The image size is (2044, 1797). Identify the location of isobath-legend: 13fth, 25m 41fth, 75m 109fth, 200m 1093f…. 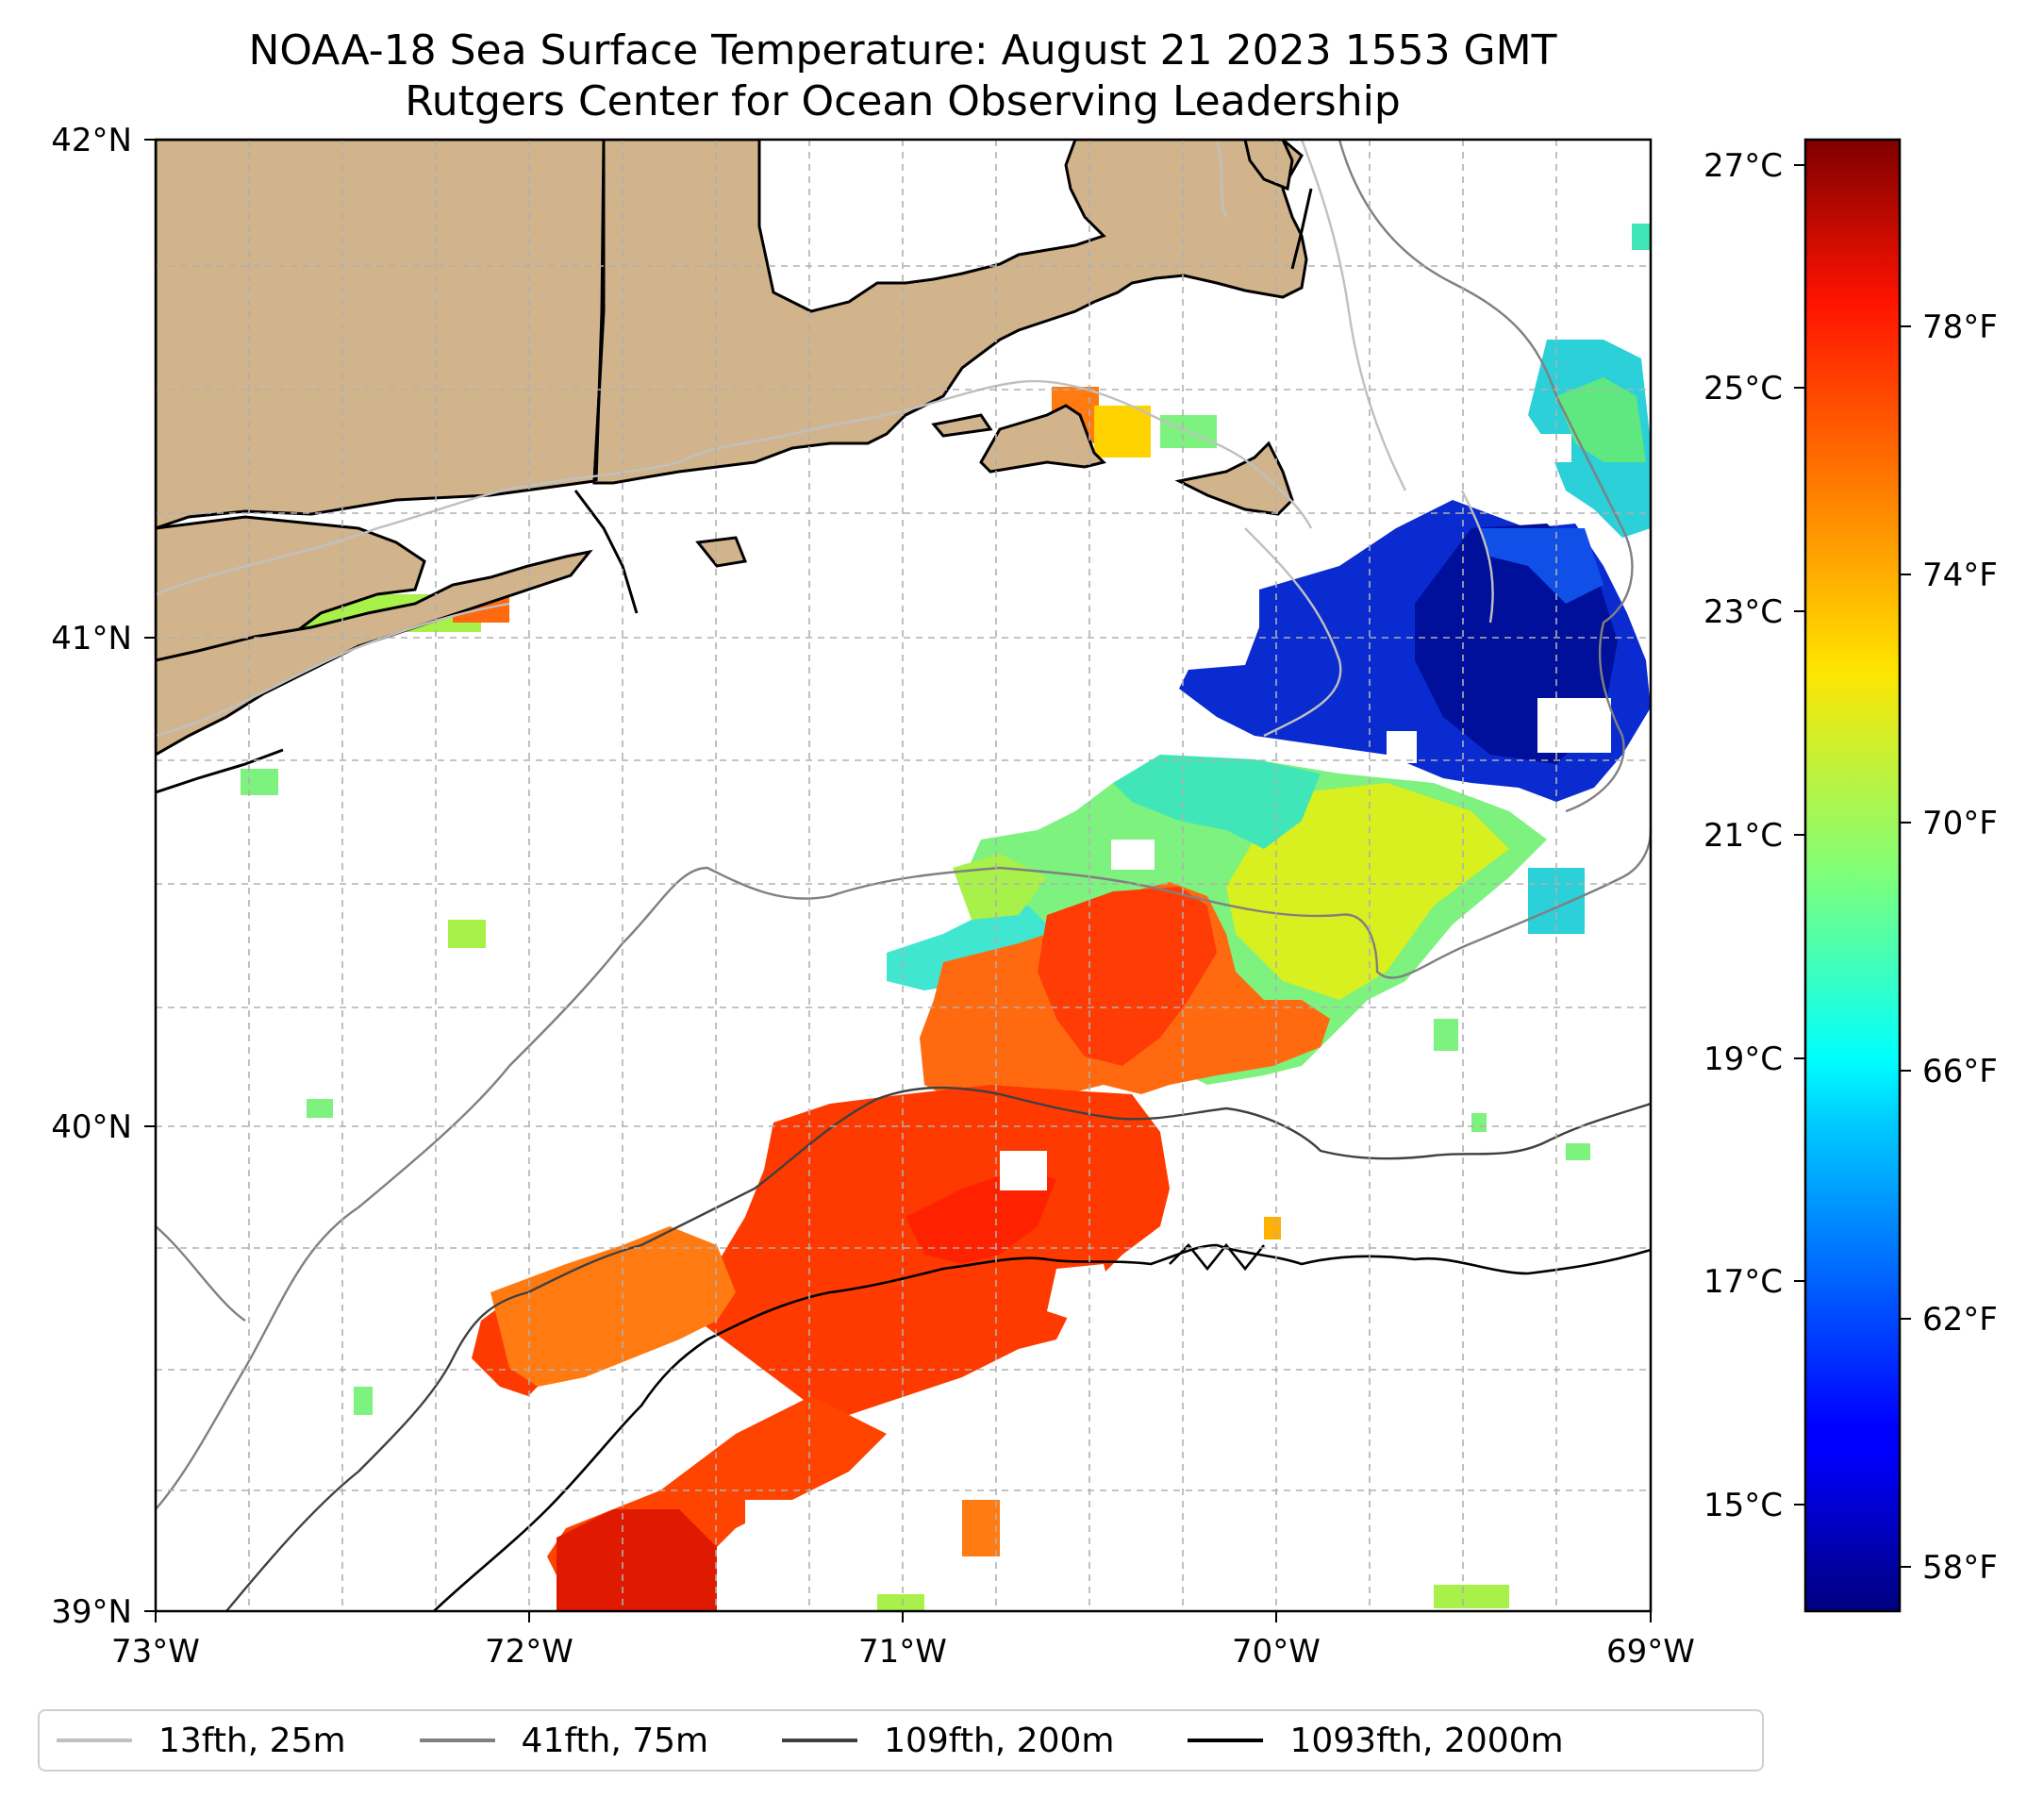
(901, 1740).